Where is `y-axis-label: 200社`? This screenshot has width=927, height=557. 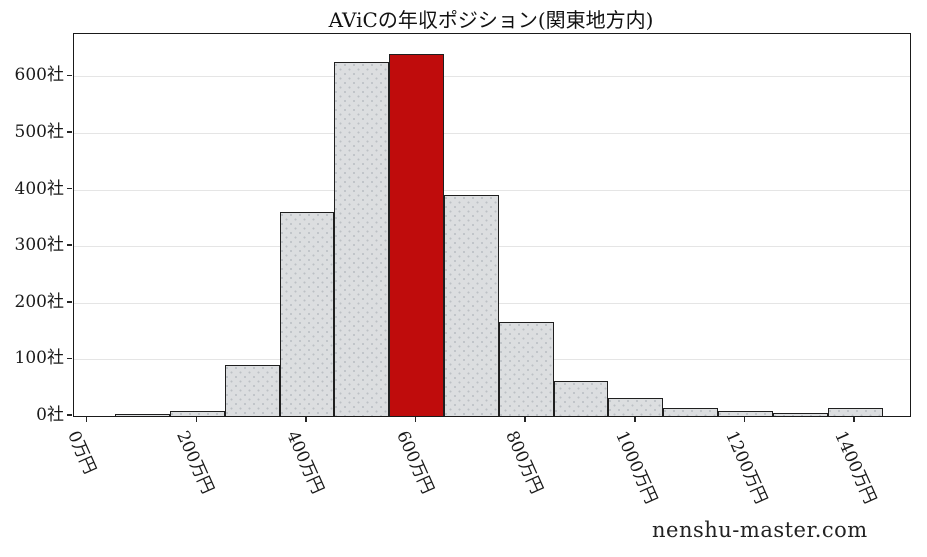 y-axis-label: 200社 is located at coordinates (39, 301).